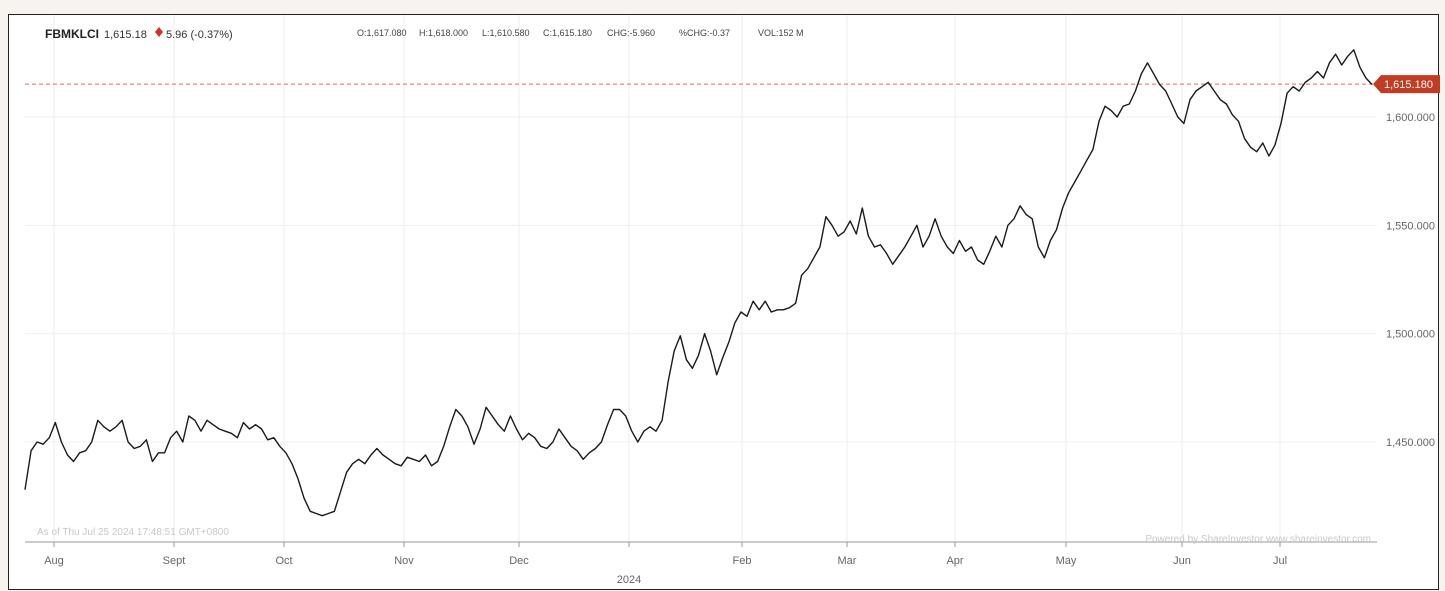  I want to click on pchg-stat: %CHG:-0.37, so click(704, 33).